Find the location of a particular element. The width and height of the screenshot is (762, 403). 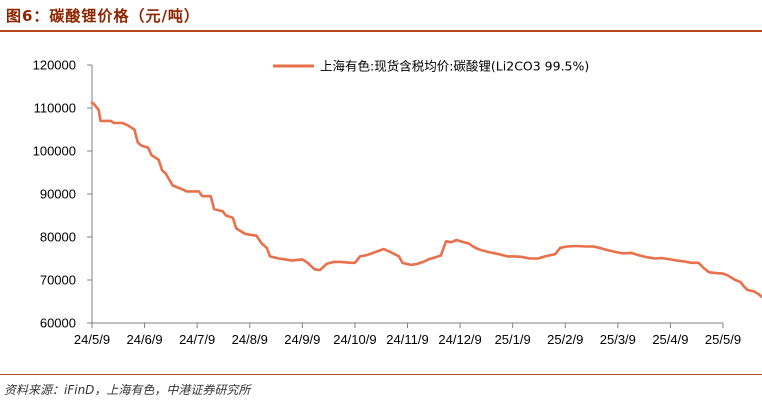

x-tick-label: 24/5/9 is located at coordinates (92, 339).